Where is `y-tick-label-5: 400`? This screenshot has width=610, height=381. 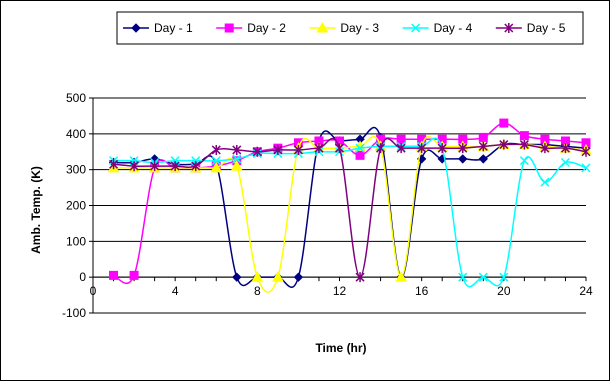 y-tick-label-5: 400 is located at coordinates (76, 134).